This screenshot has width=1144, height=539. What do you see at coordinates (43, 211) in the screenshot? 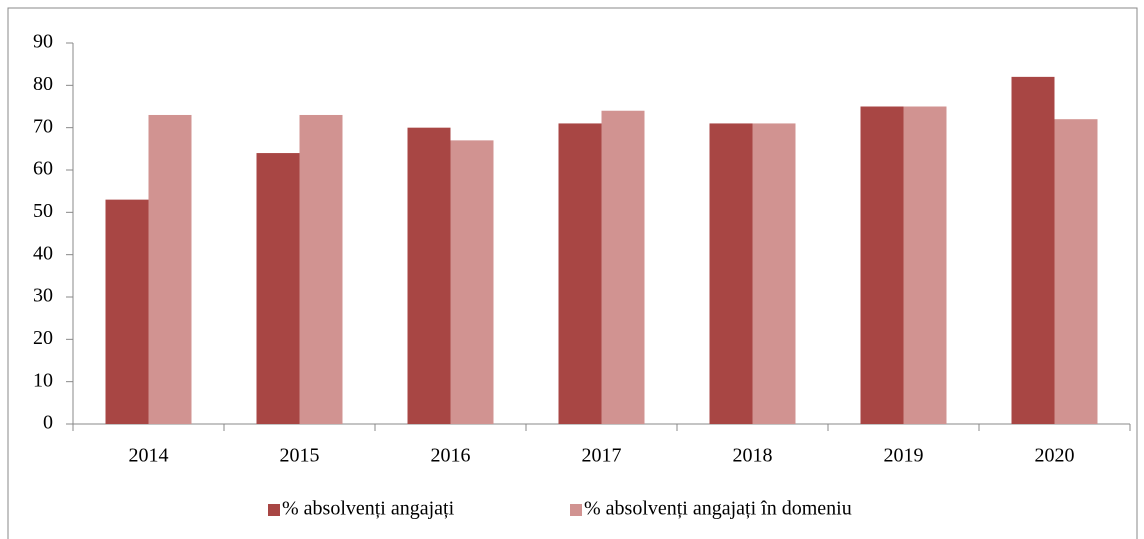
I see `y-tick-label: 50` at bounding box center [43, 211].